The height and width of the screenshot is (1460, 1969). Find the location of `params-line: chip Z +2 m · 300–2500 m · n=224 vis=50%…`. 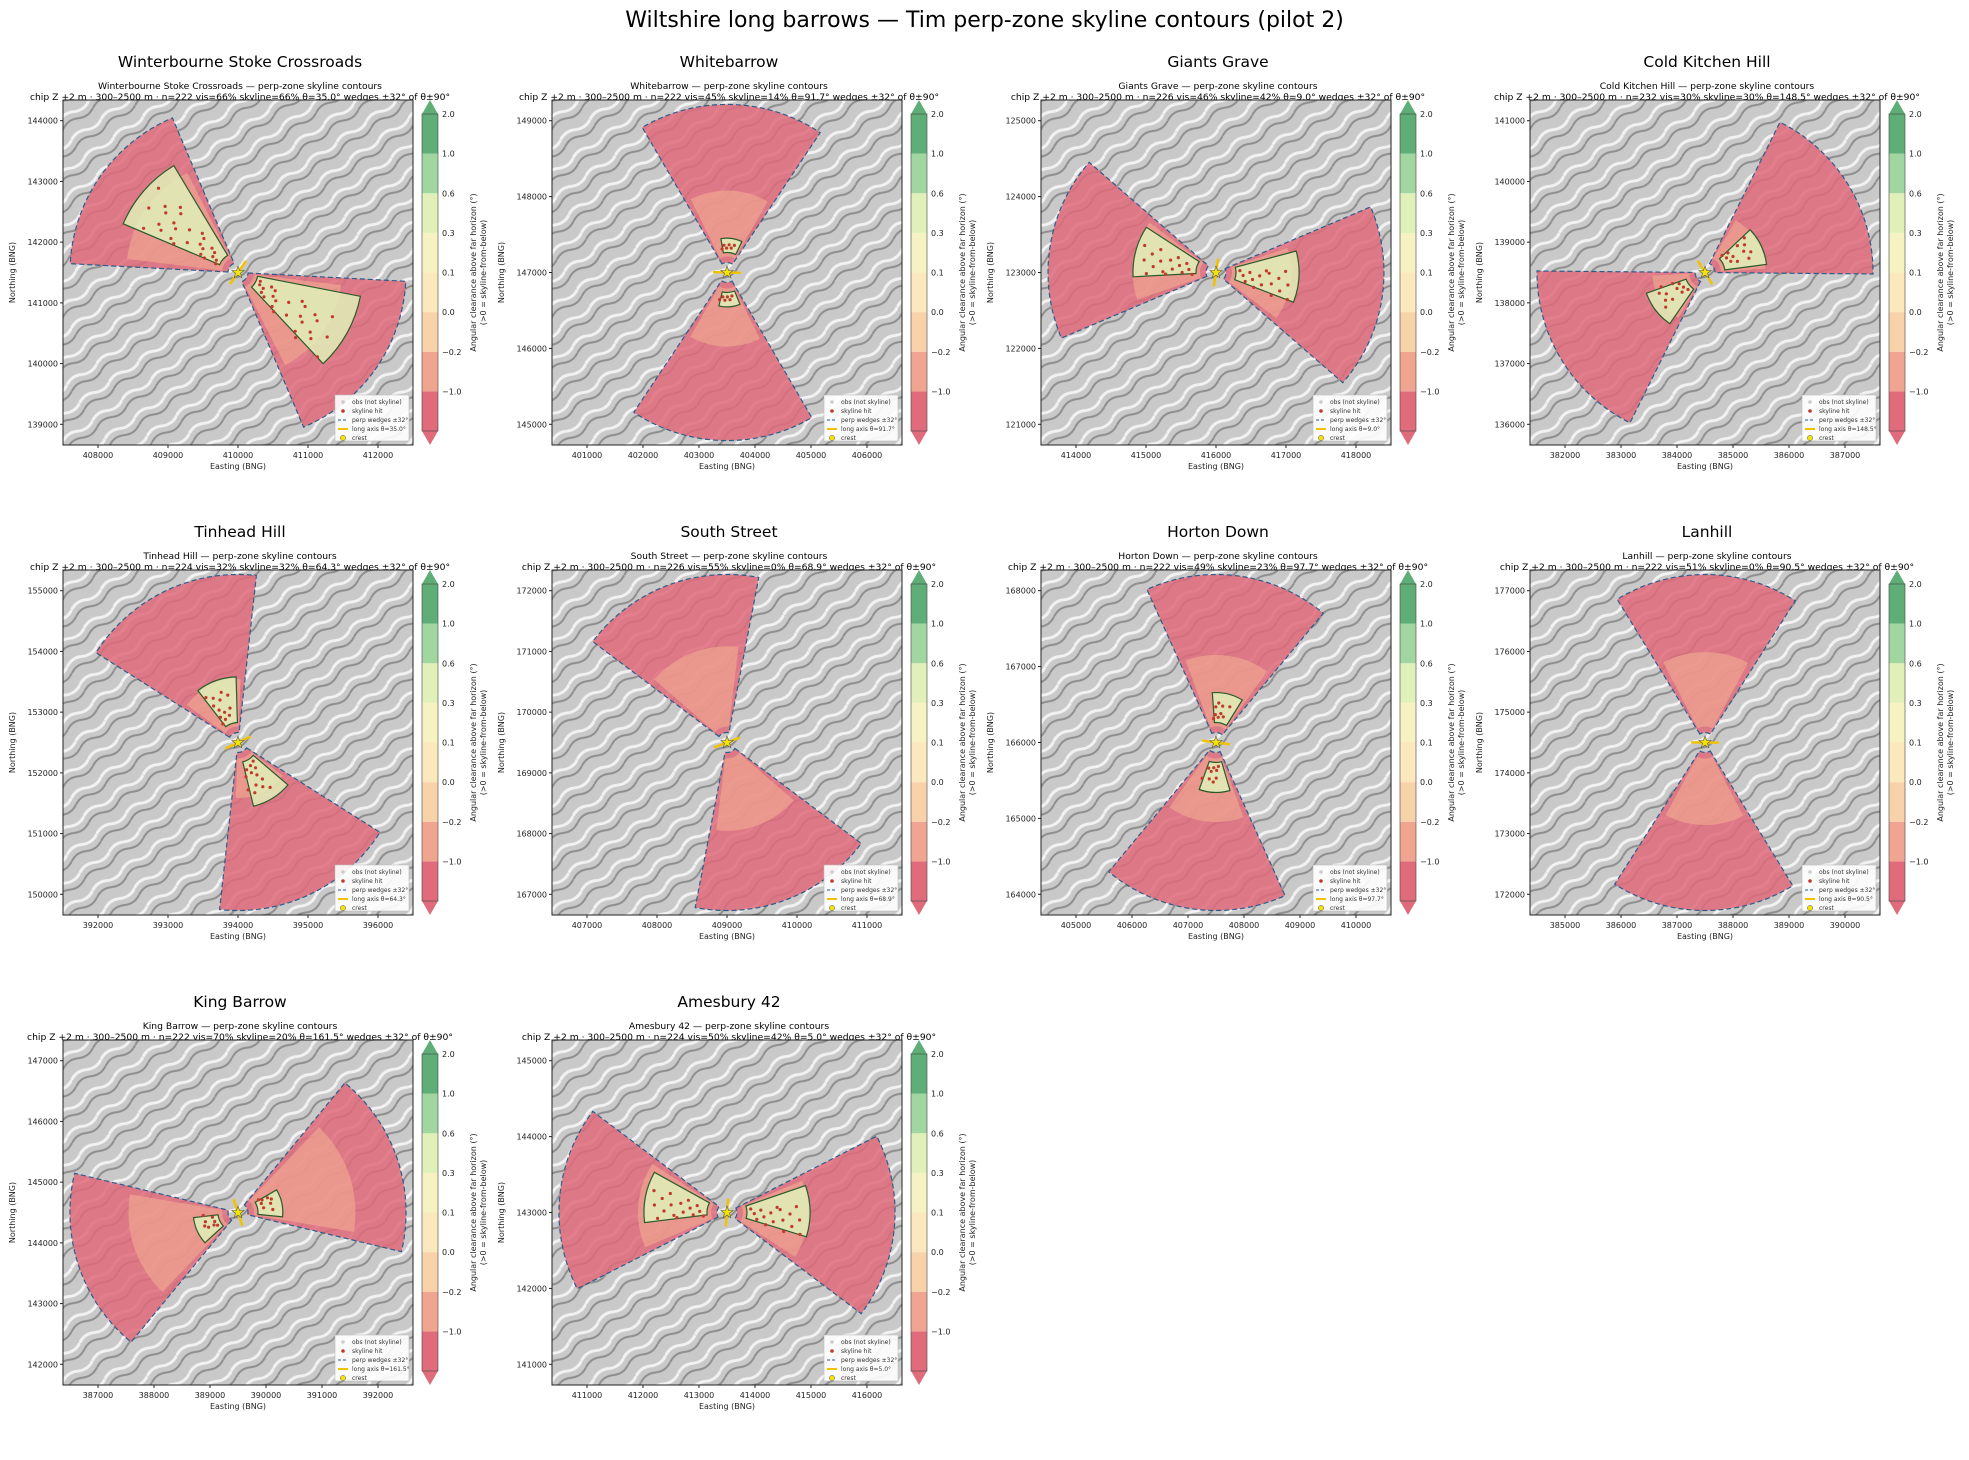

params-line: chip Z +2 m · 300–2500 m · n=224 vis=50%… is located at coordinates (729, 1037).